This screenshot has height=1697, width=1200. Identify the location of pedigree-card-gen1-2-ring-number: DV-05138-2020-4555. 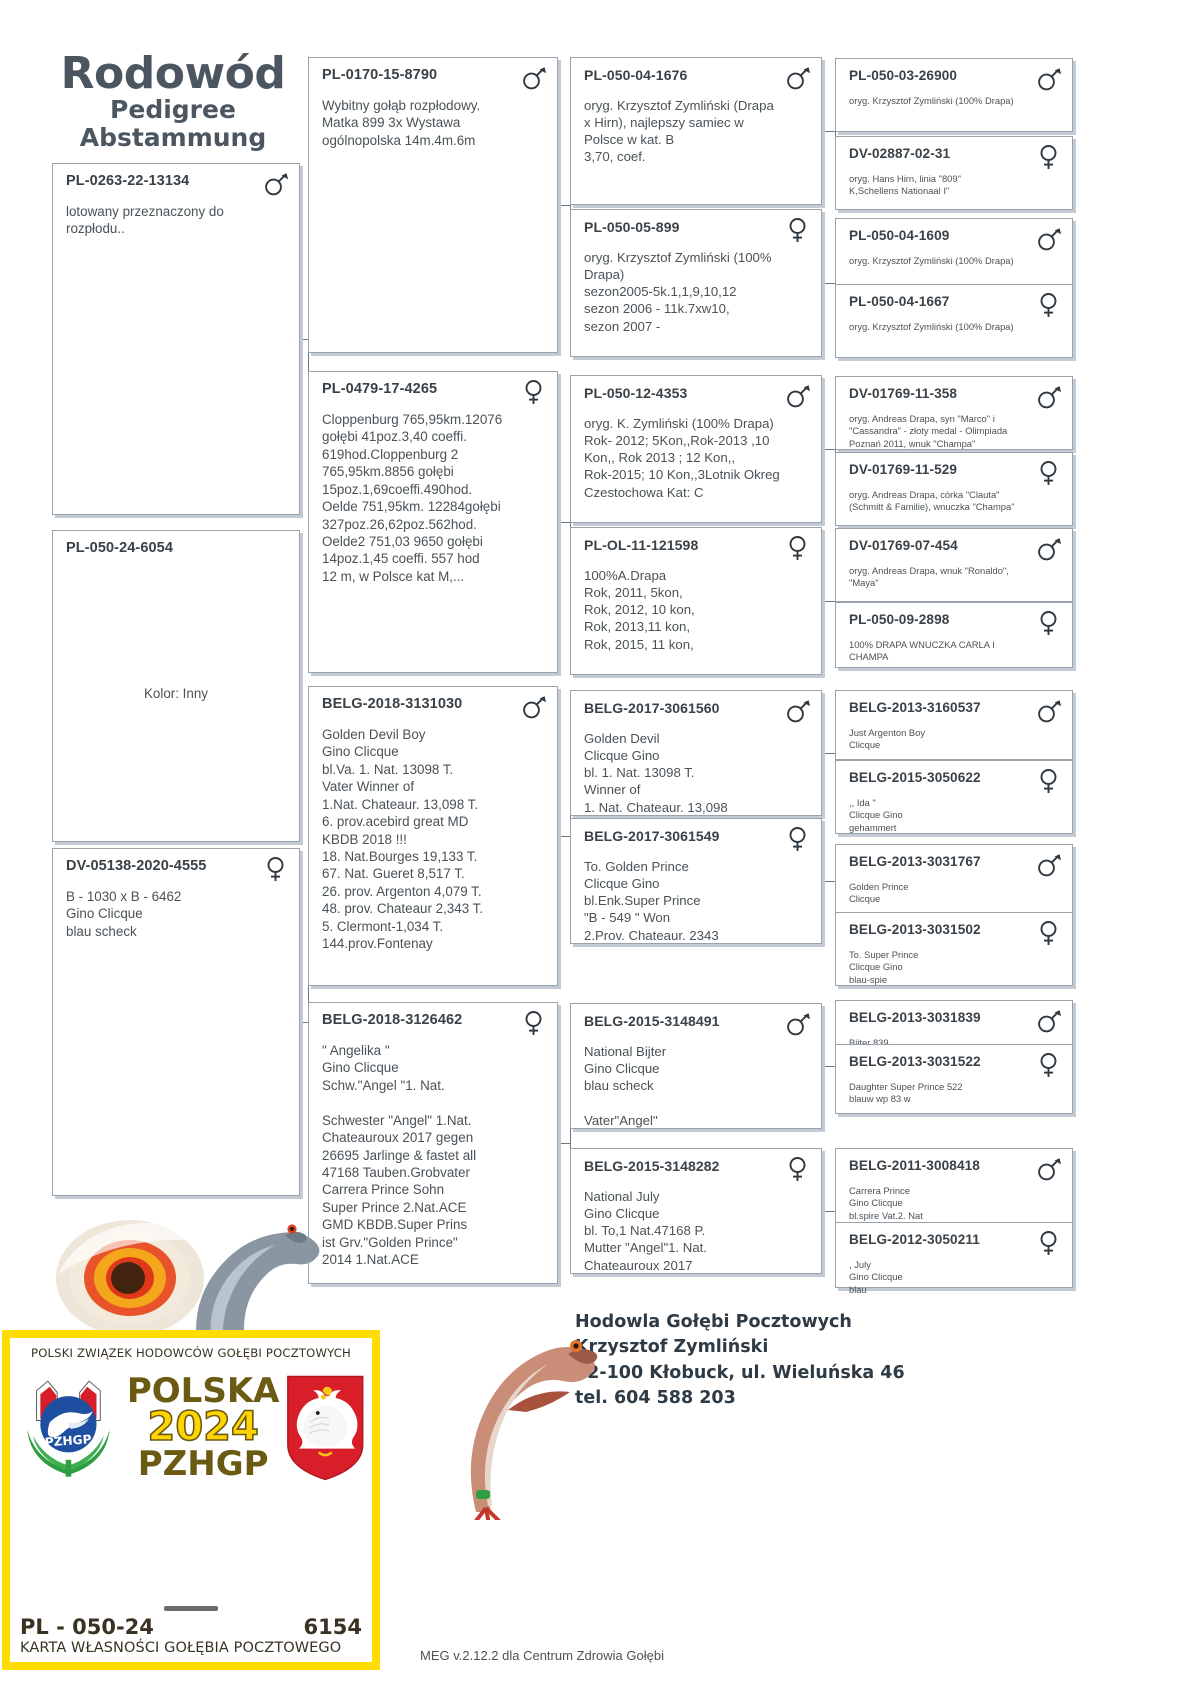
(136, 866).